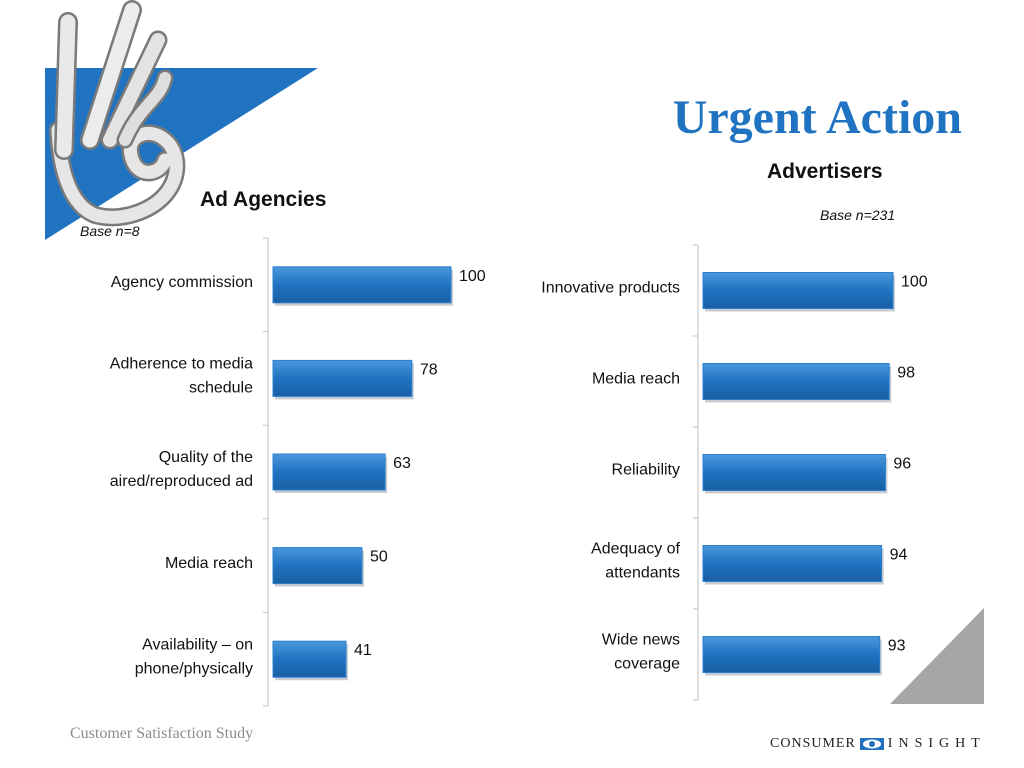  Describe the element at coordinates (181, 481) in the screenshot. I see `agencies-category-label: aired/reproduced ad` at that location.